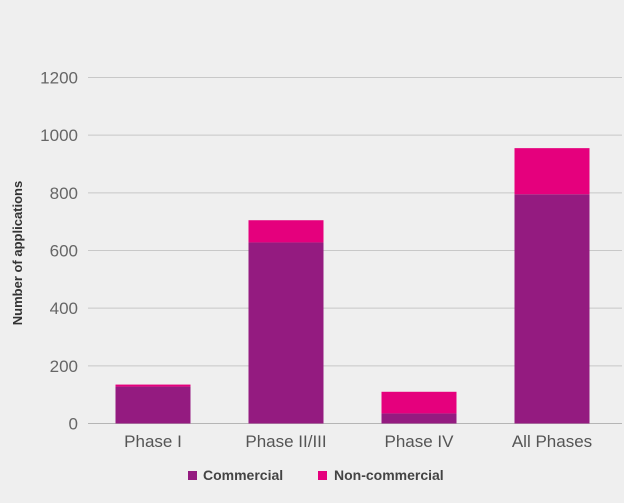 The image size is (624, 503). Describe the element at coordinates (420, 441) in the screenshot. I see `x-category-label-2: Phase IV` at that location.